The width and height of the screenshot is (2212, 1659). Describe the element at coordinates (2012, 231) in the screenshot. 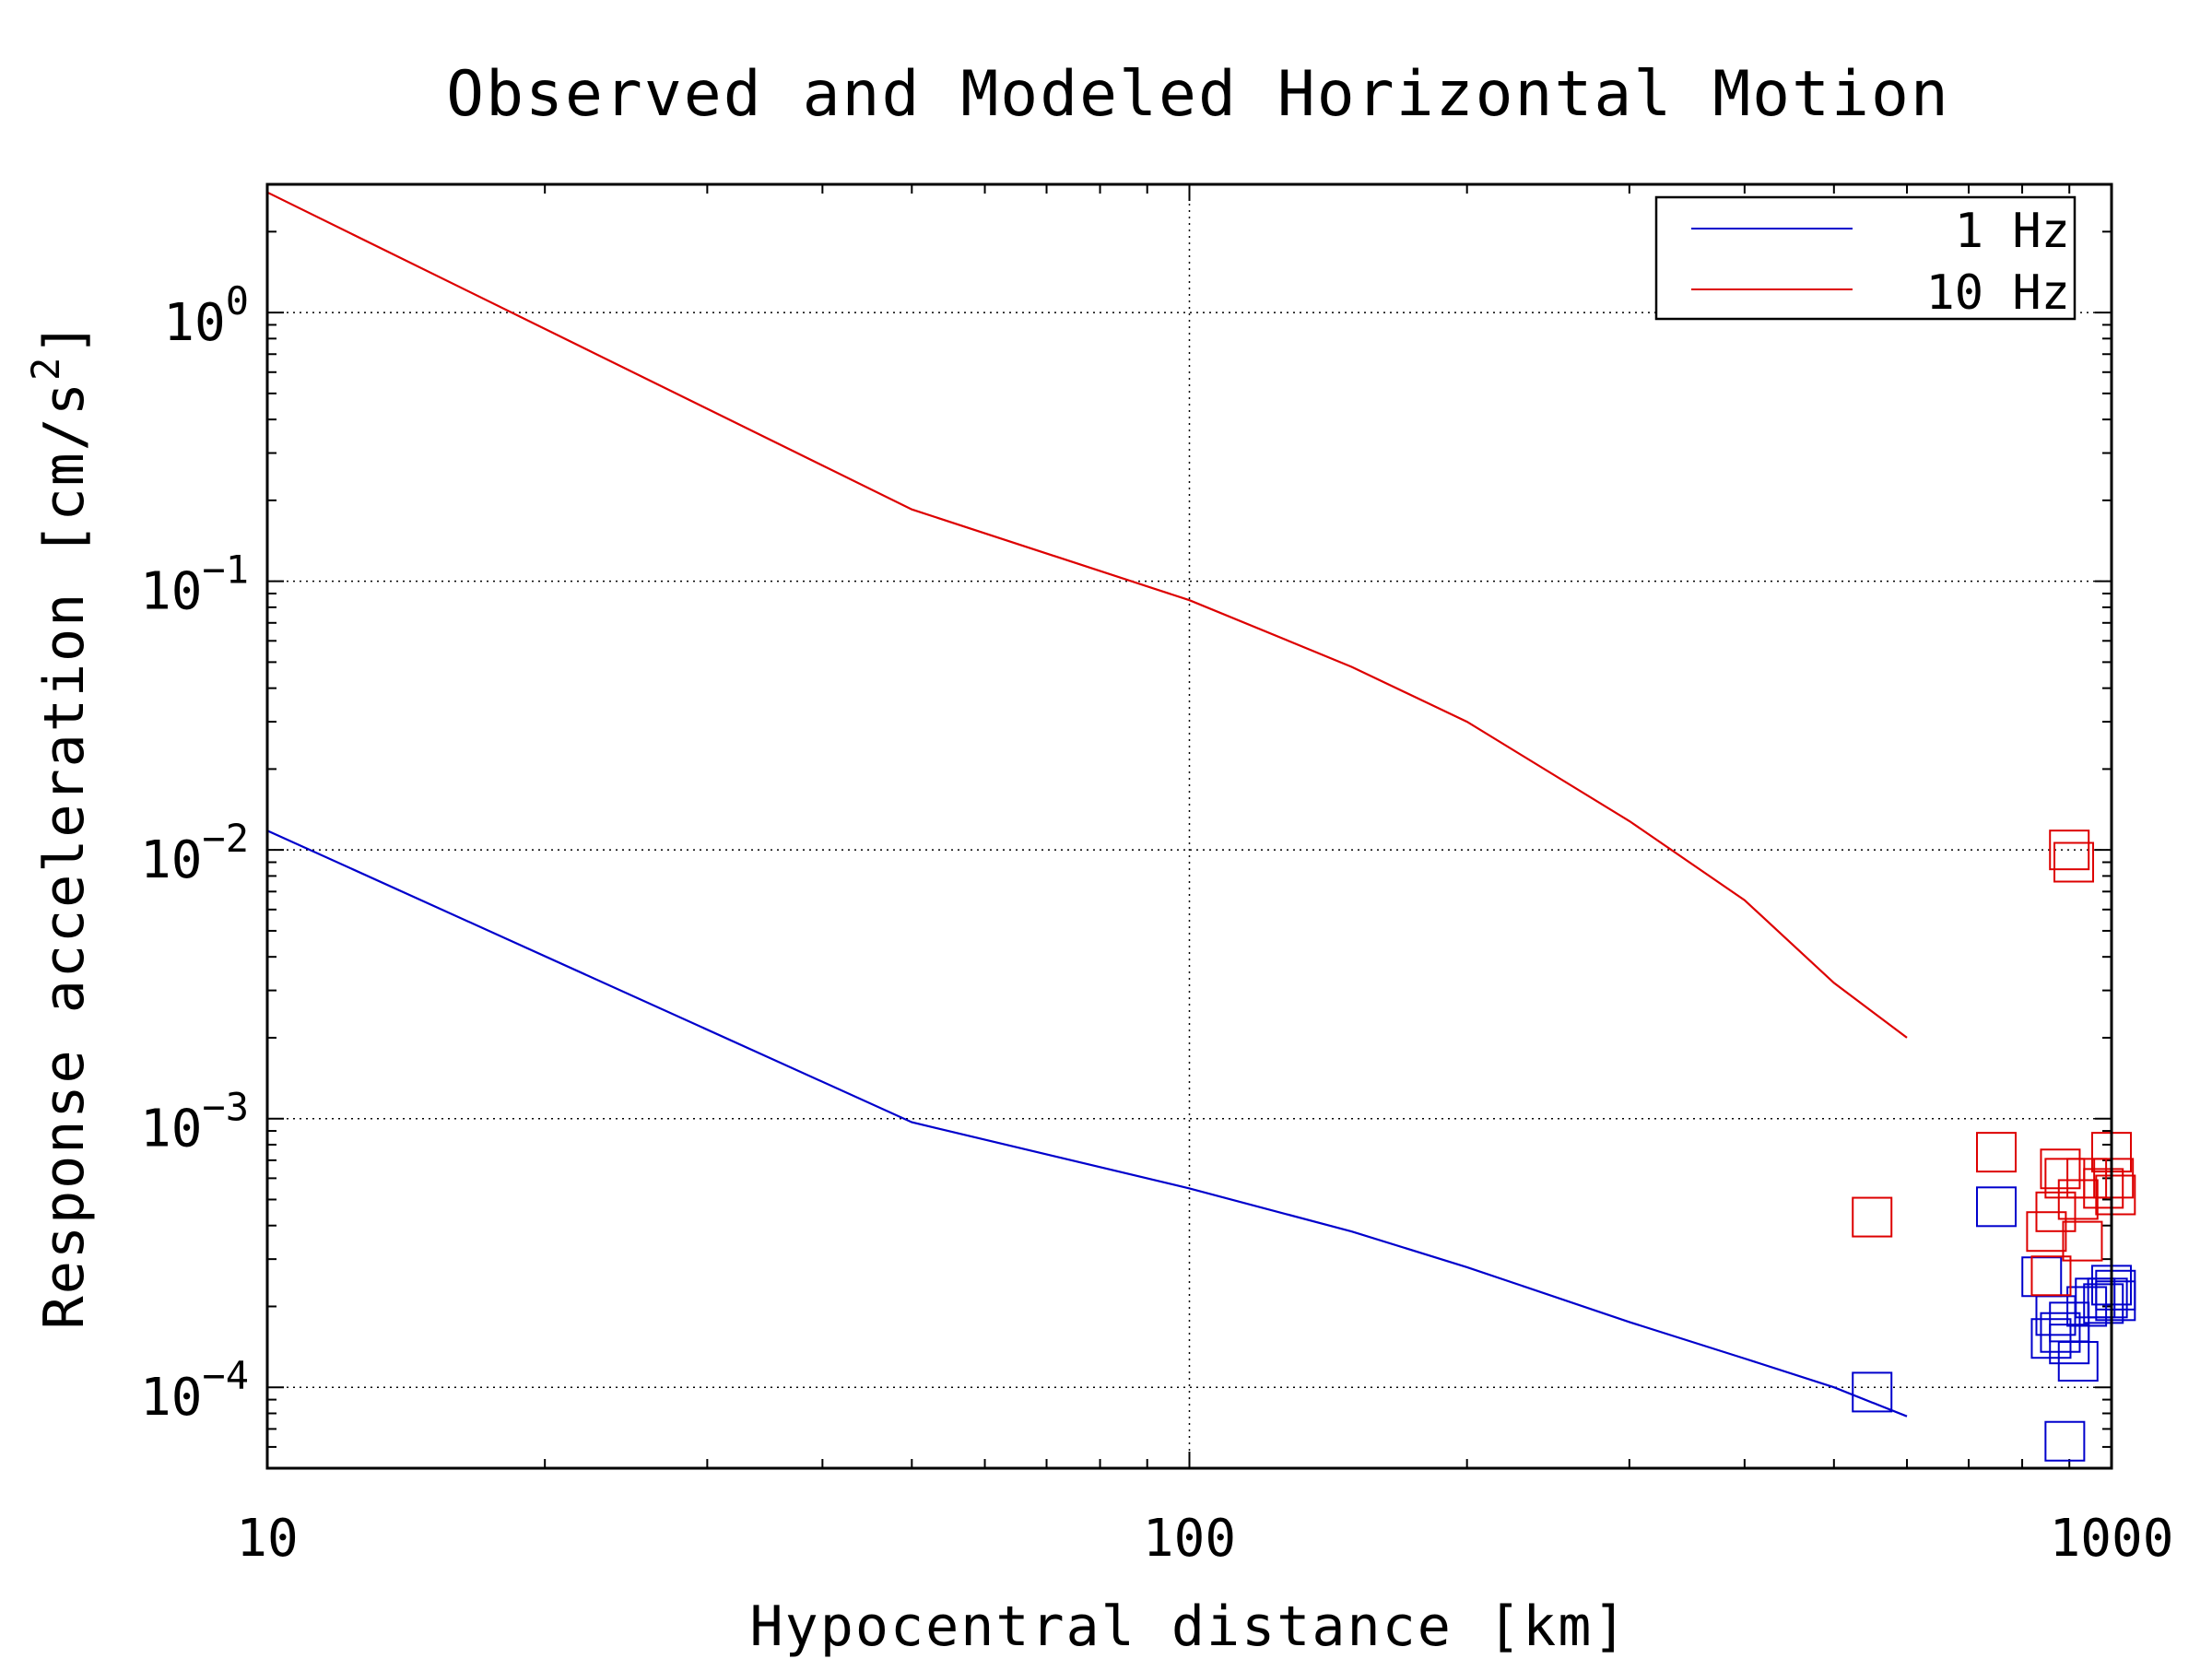

I see `legend-label-1hz: 1 Hz` at that location.